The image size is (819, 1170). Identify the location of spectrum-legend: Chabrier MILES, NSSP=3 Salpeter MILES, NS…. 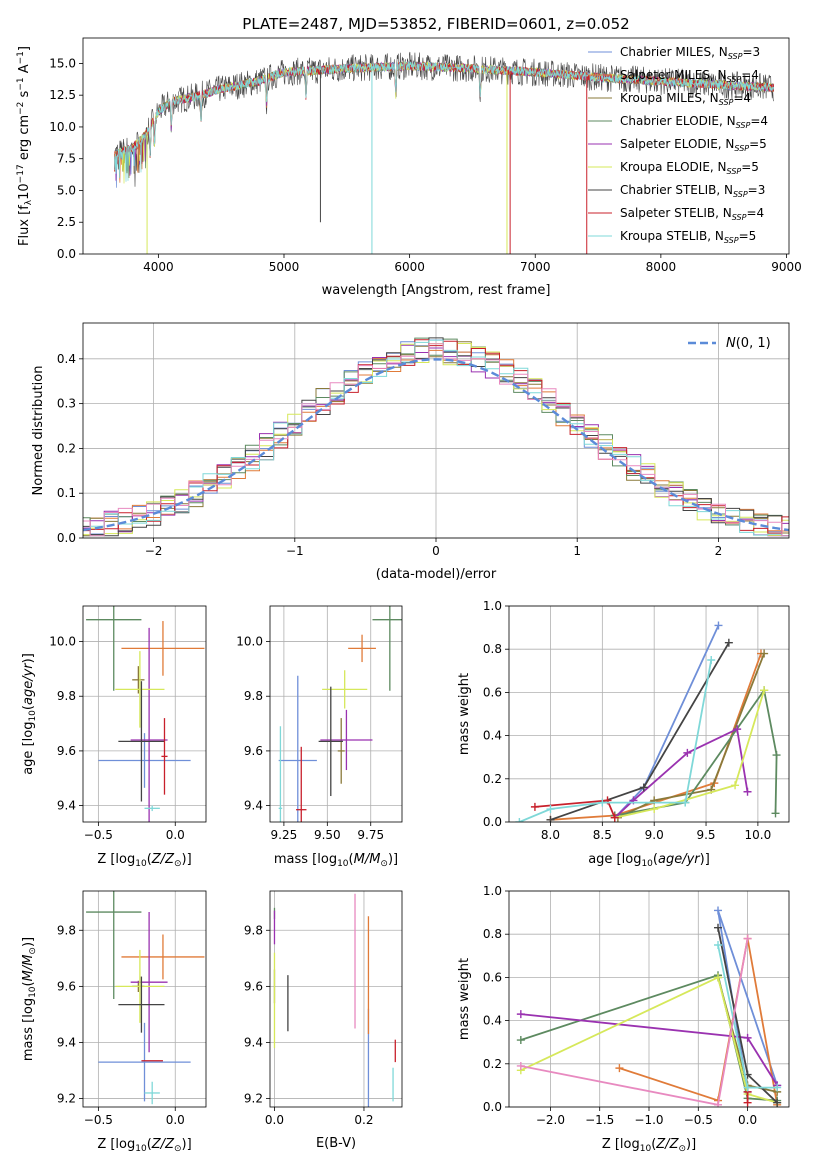
(678, 145).